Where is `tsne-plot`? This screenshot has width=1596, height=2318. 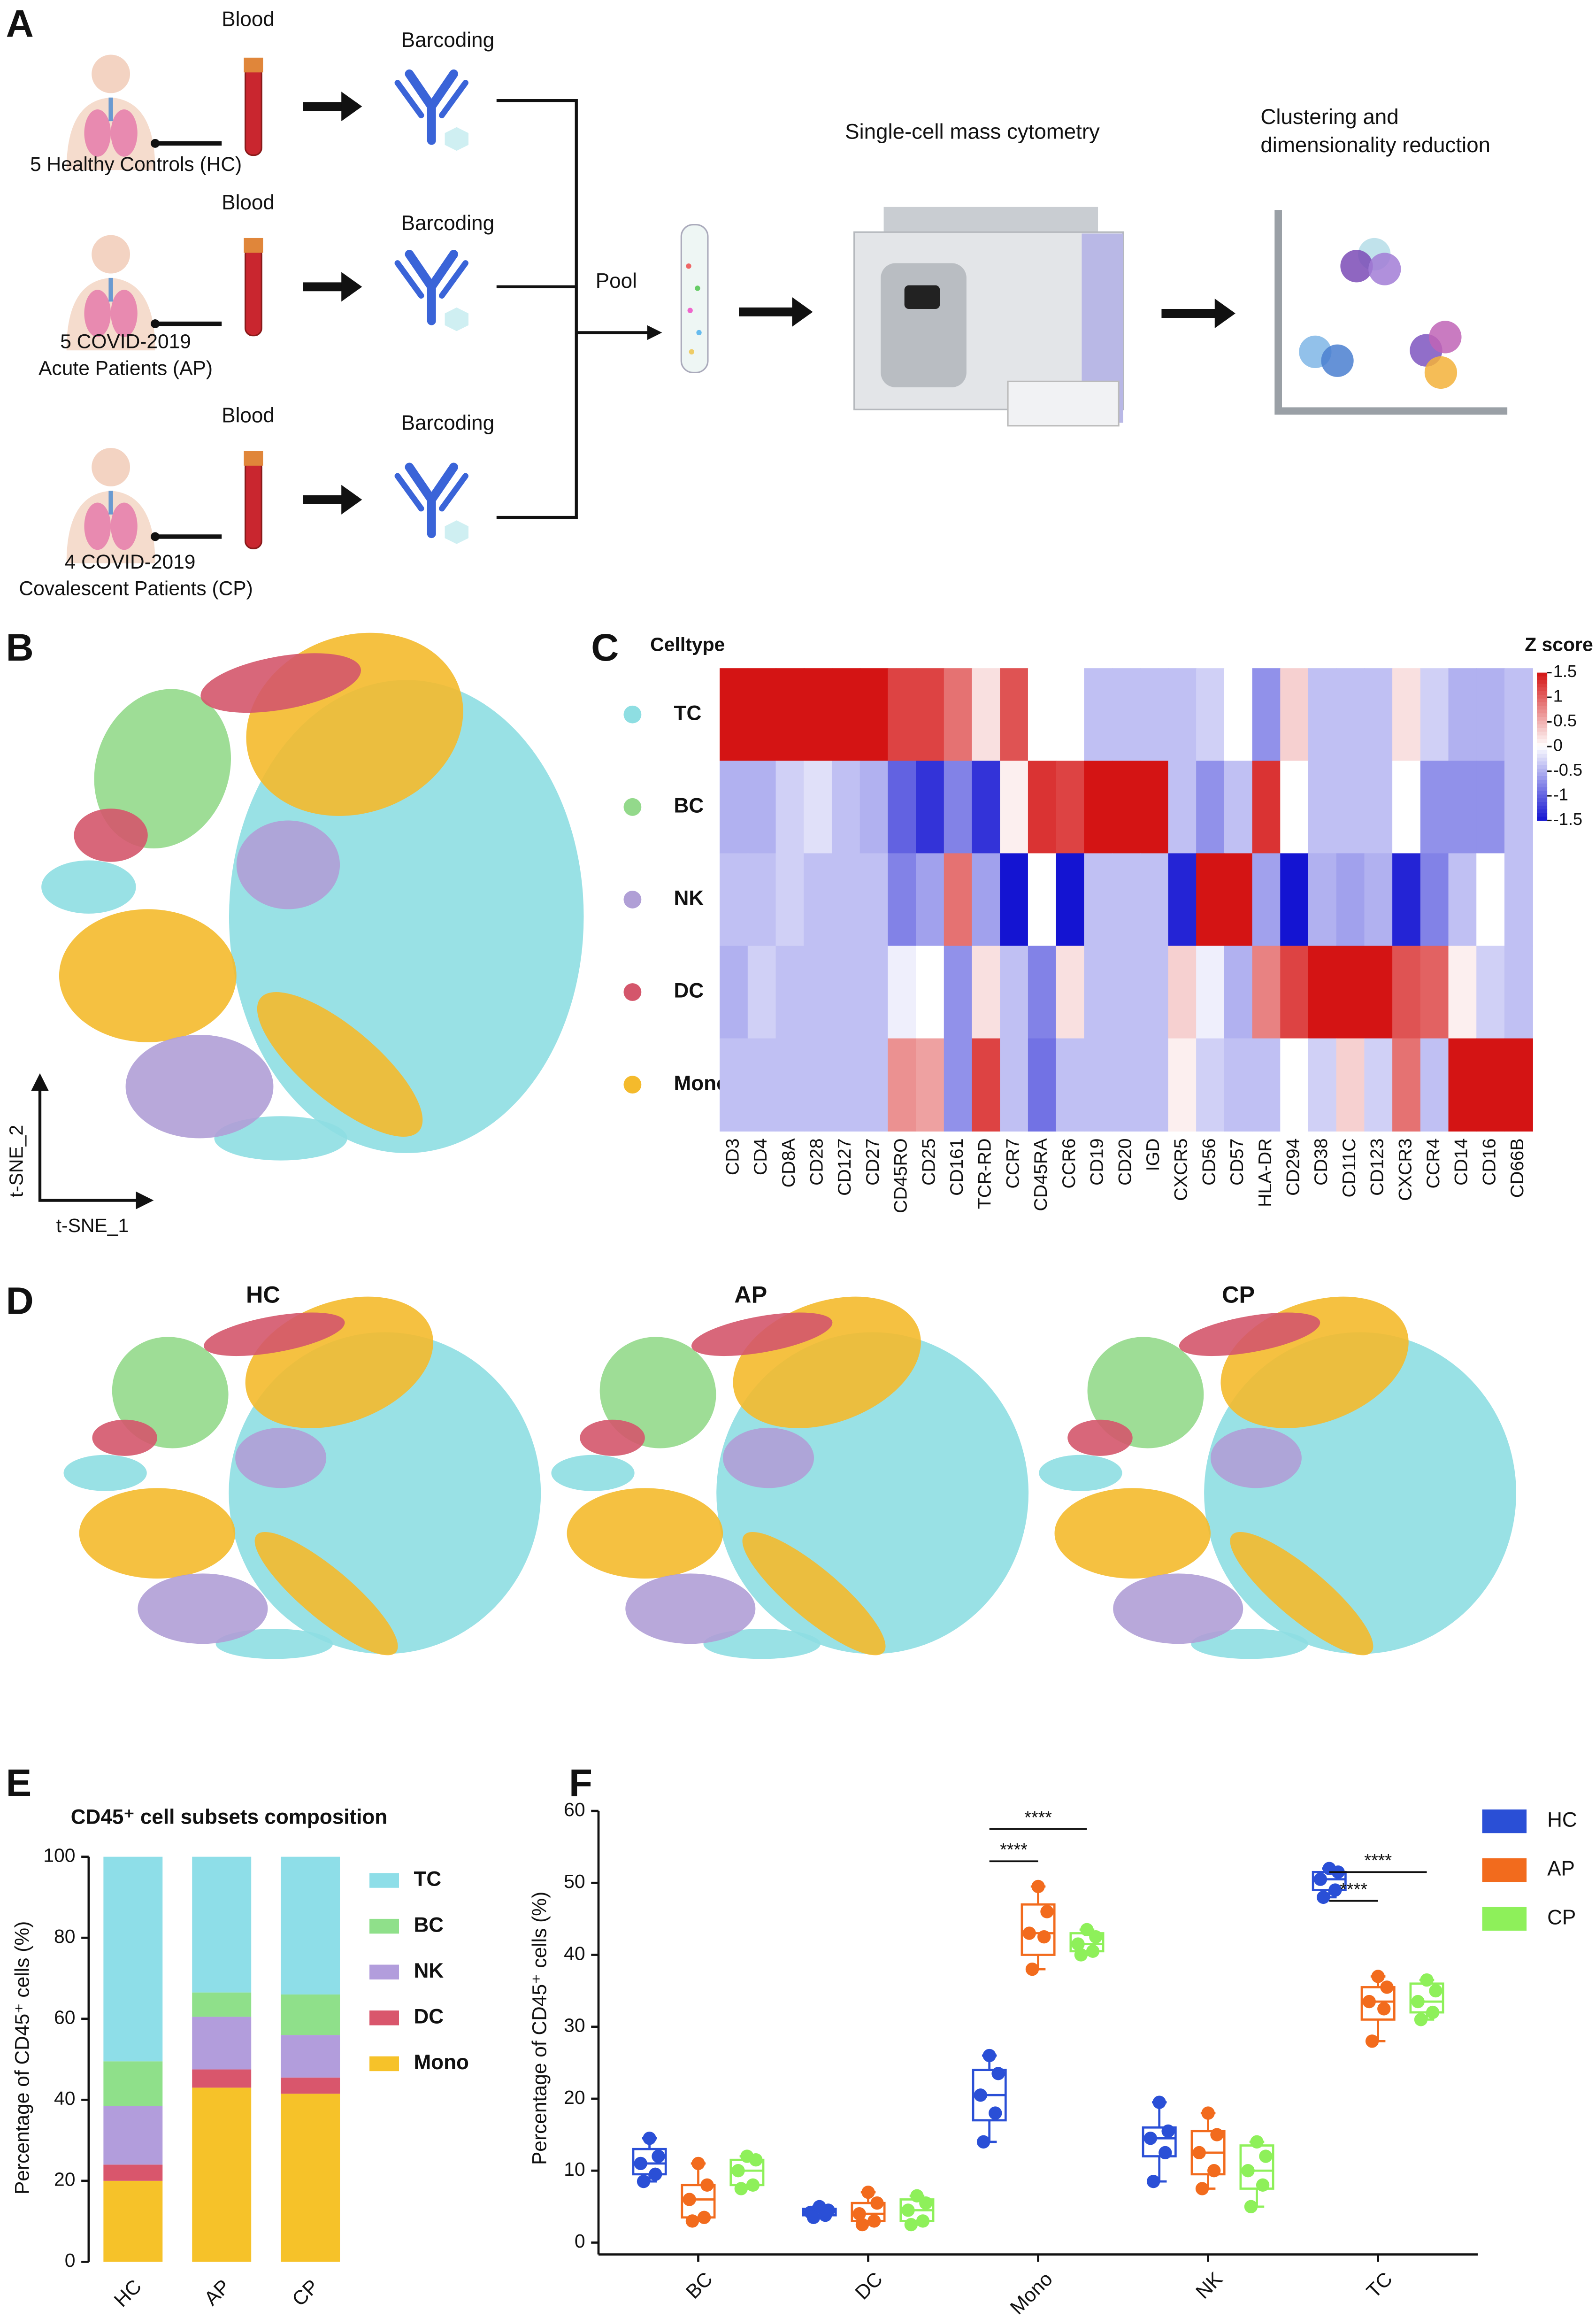 tsne-plot is located at coordinates (302, 1477).